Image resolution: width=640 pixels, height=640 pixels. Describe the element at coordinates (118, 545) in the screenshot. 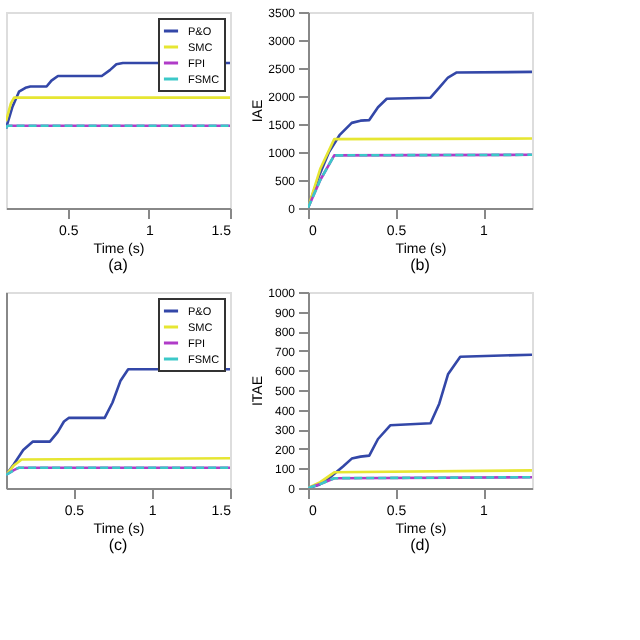

I see `text: (c)` at that location.